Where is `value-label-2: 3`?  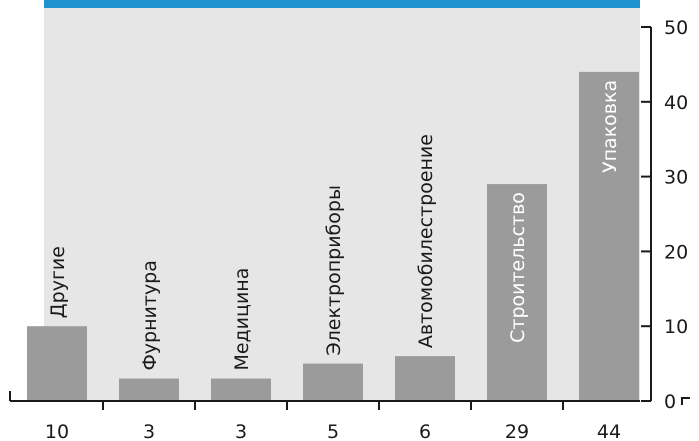 value-label-2: 3 is located at coordinates (149, 431).